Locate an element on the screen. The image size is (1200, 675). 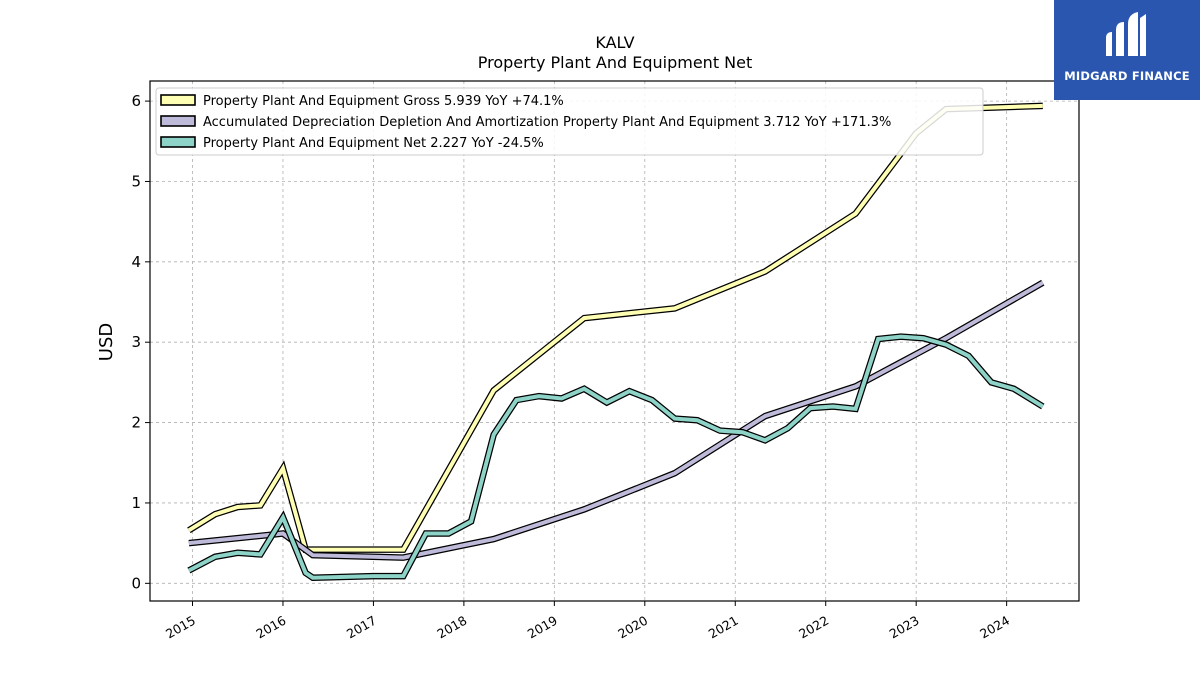
y-tick-label: 3 is located at coordinates (136, 342).